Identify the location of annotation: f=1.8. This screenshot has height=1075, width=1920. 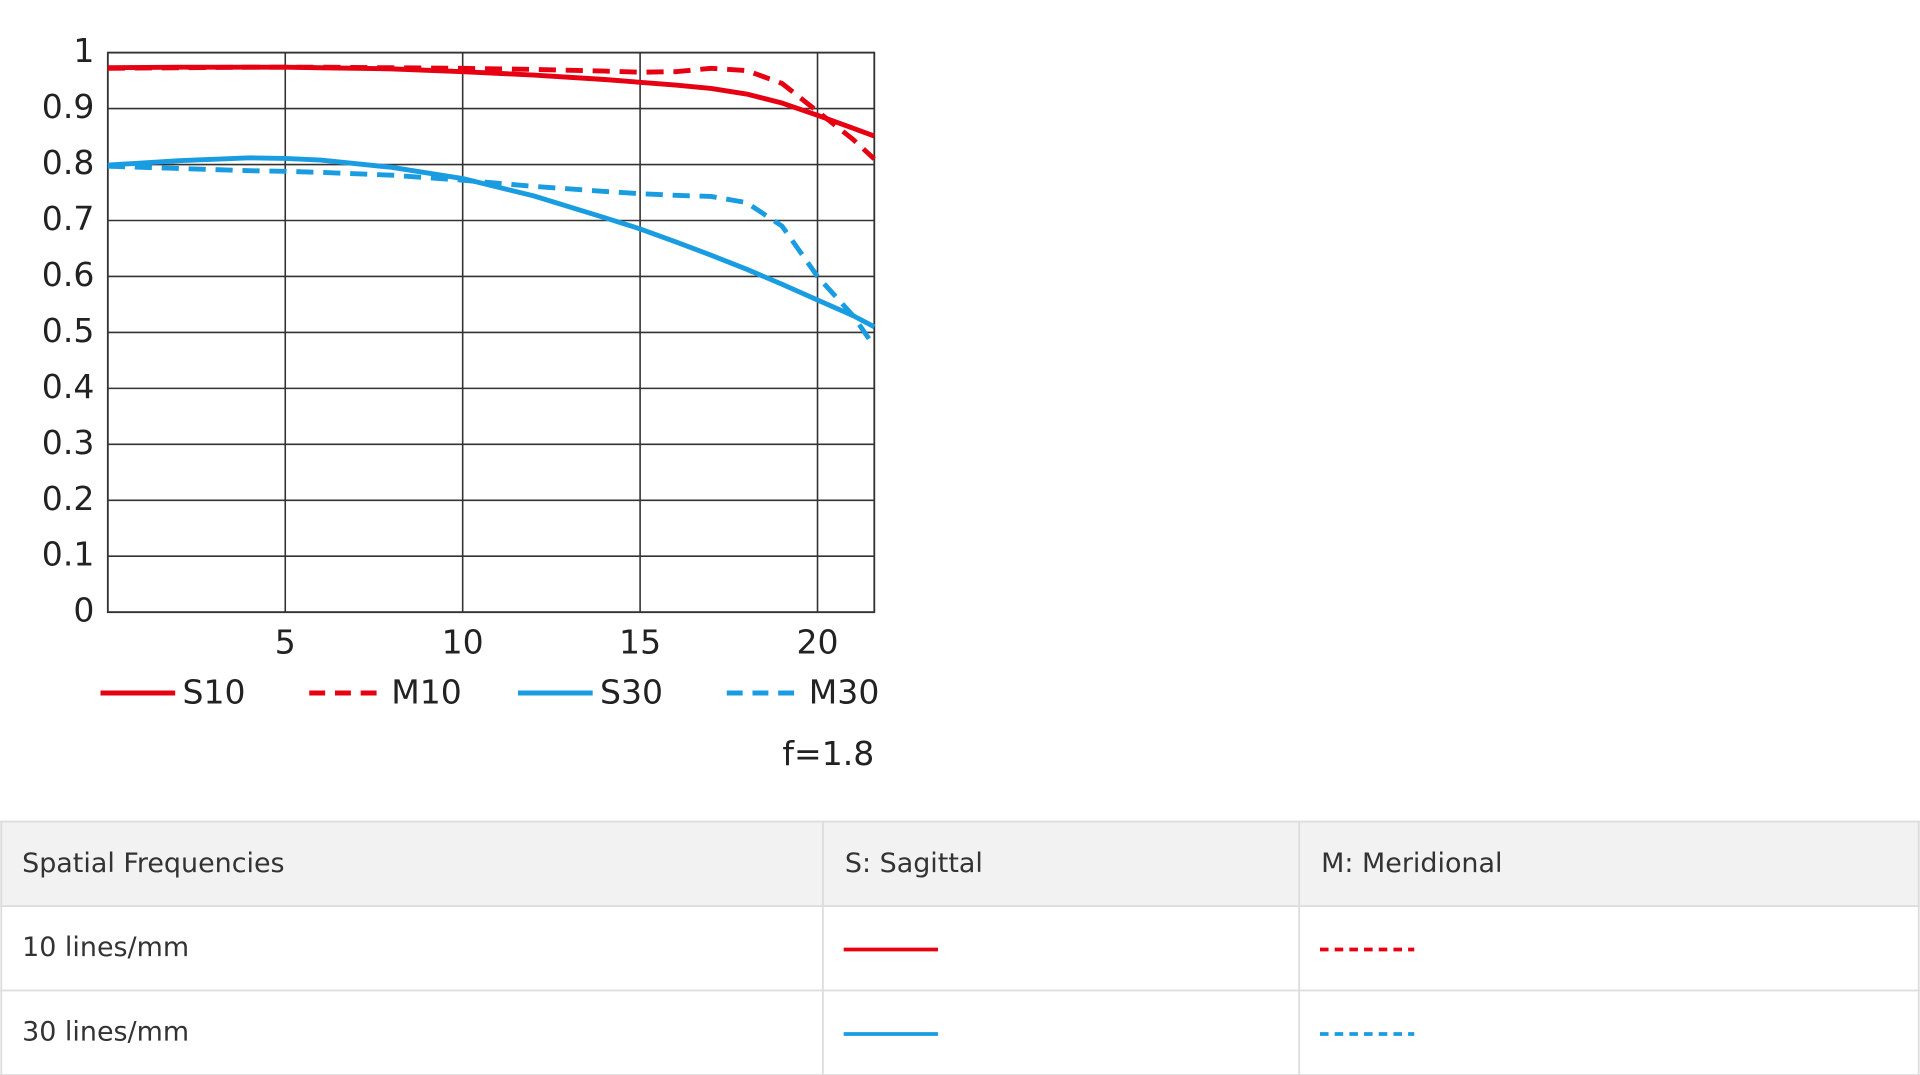
(828, 753).